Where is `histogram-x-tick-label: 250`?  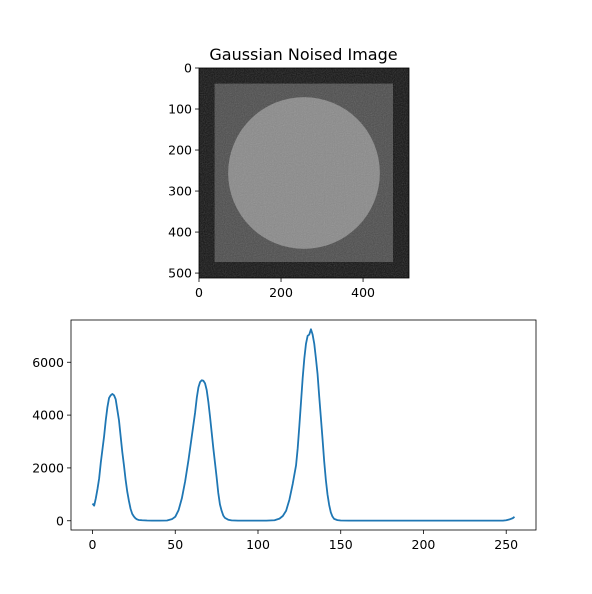
histogram-x-tick-label: 250 is located at coordinates (506, 544).